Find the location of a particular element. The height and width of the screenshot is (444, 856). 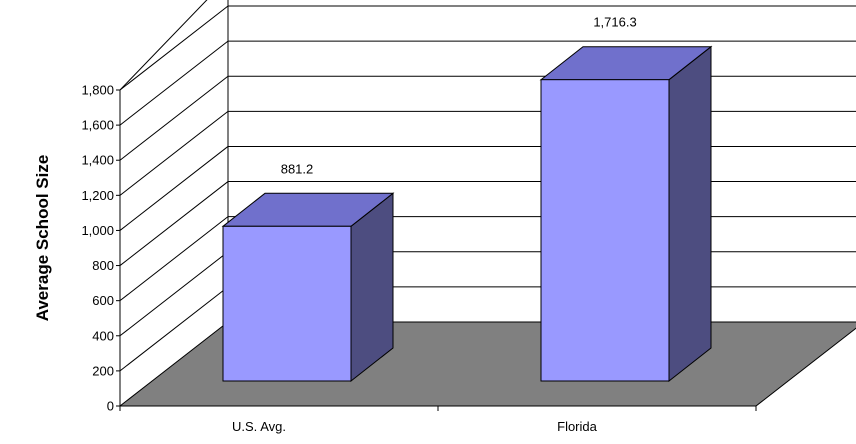

y-tick-label: 1,800 is located at coordinates (97, 90).